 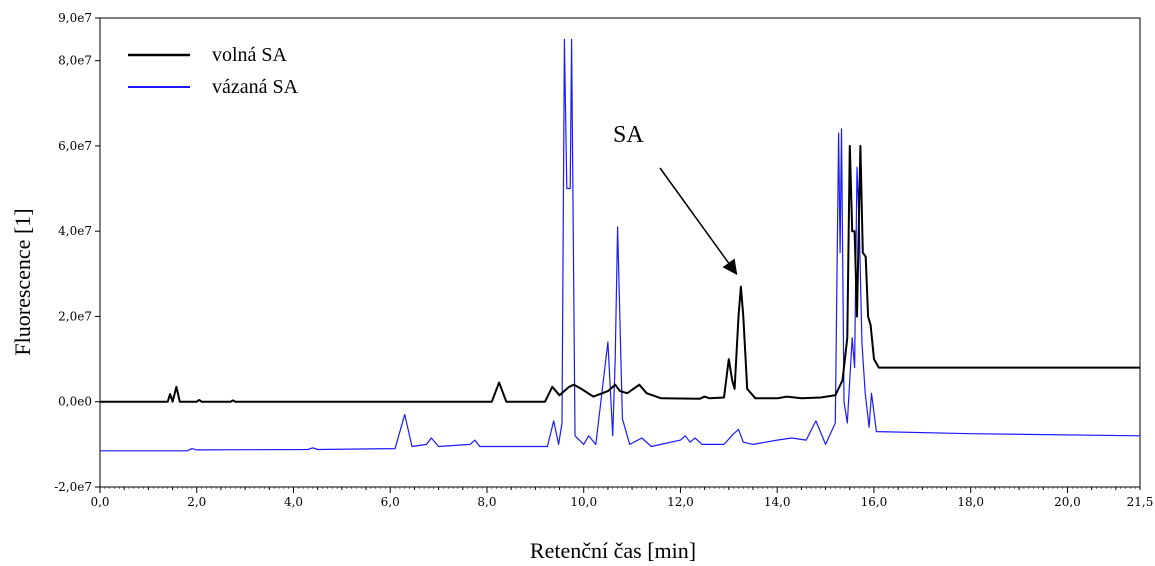 I want to click on x-tick-label: 16,0, so click(x=874, y=502).